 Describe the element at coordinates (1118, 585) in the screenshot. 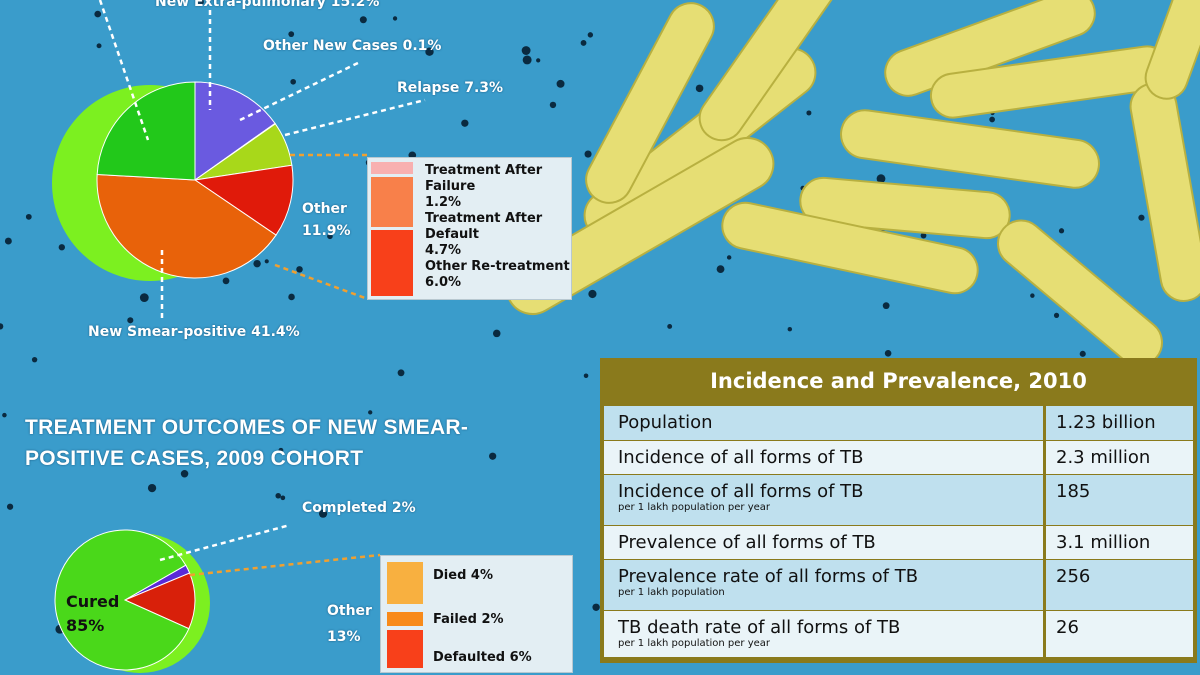

I see `row-value: 256` at that location.